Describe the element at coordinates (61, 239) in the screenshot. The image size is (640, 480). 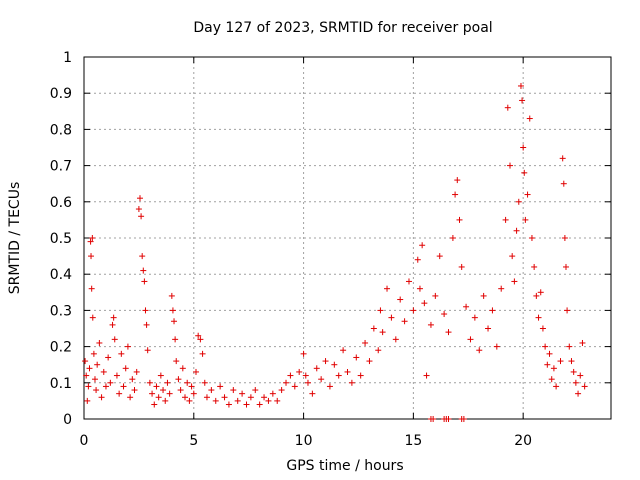
I see `y-tick-label: 0.5` at that location.